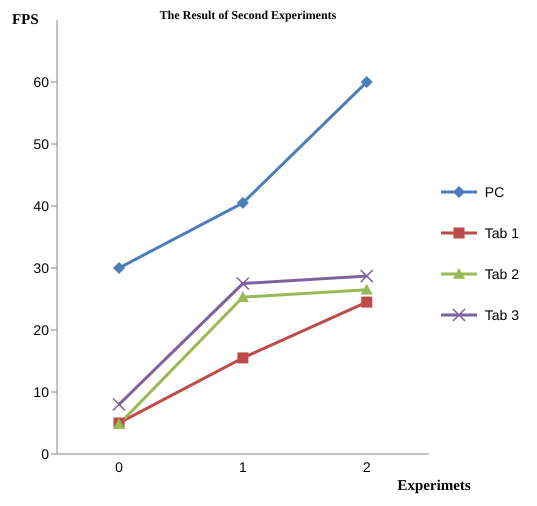 This screenshot has width=537, height=506. I want to click on y-tick-label: 40, so click(41, 206).